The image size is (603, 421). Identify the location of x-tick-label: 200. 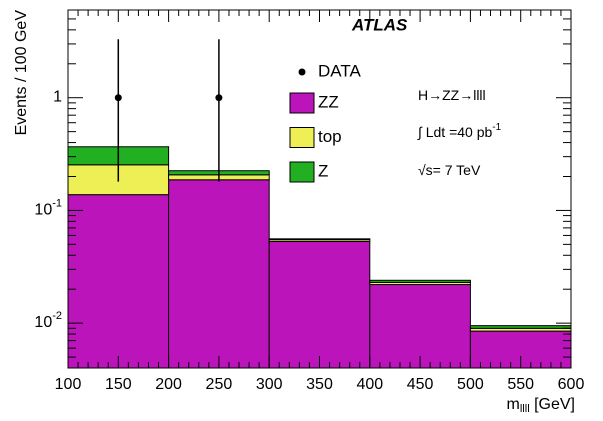
(168, 384).